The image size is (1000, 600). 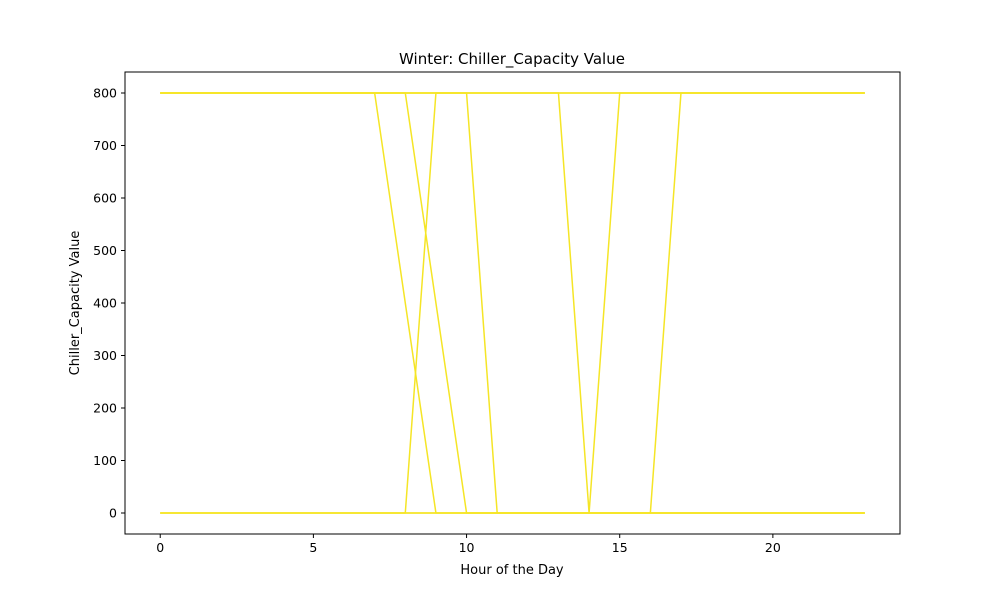 What do you see at coordinates (75, 303) in the screenshot?
I see `y-axis-label: Chiller_Capacity Value` at bounding box center [75, 303].